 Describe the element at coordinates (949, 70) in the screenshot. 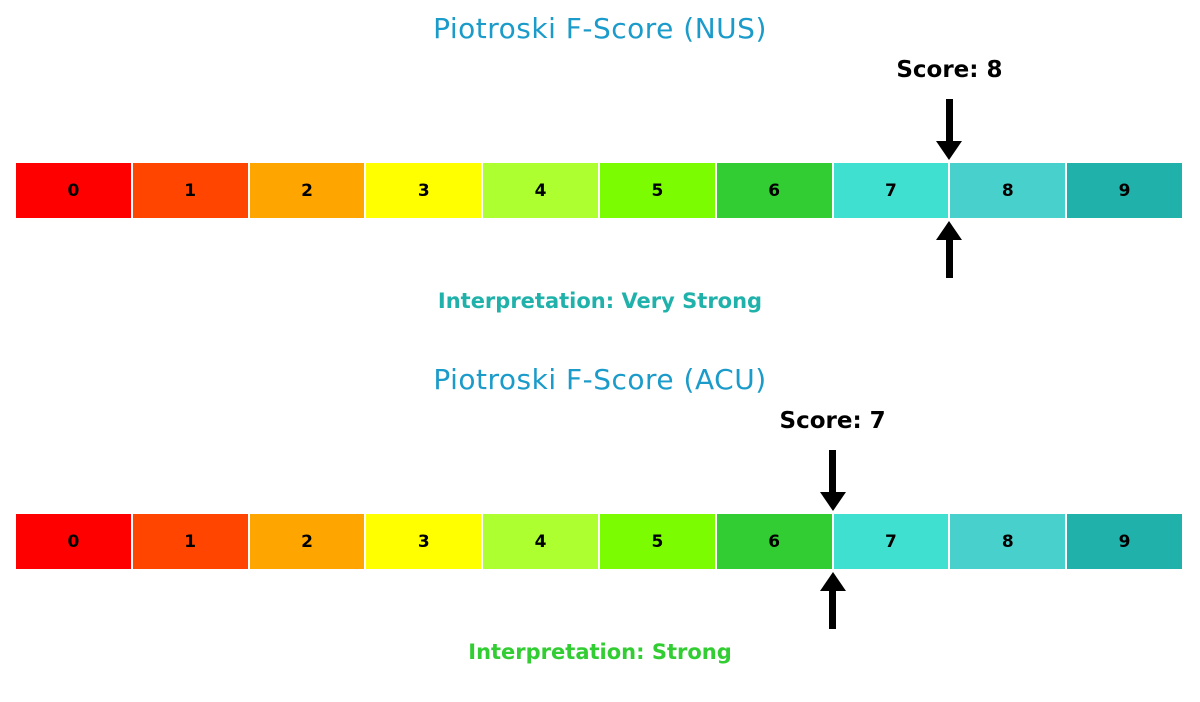

I see `score-label-nus: Score: 8` at that location.